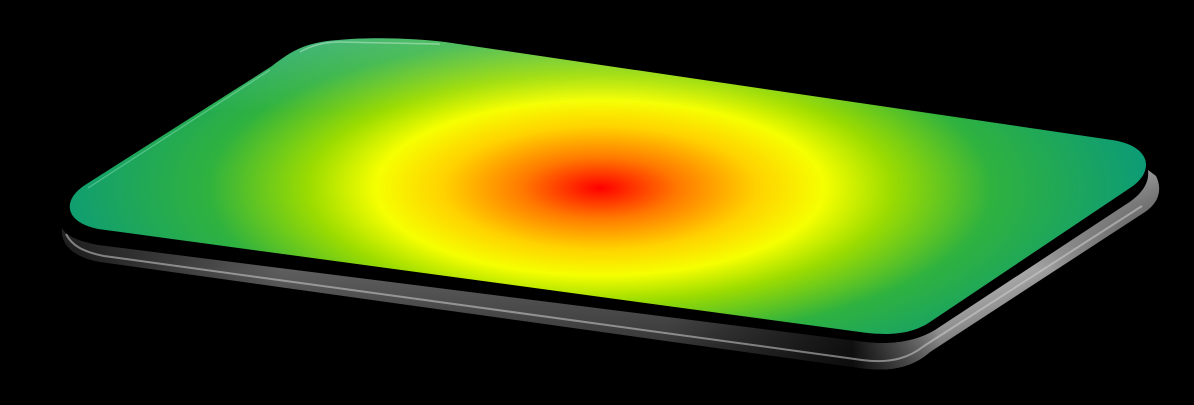  What do you see at coordinates (370, 47) in the screenshot?
I see `plate-edge-glint` at bounding box center [370, 47].